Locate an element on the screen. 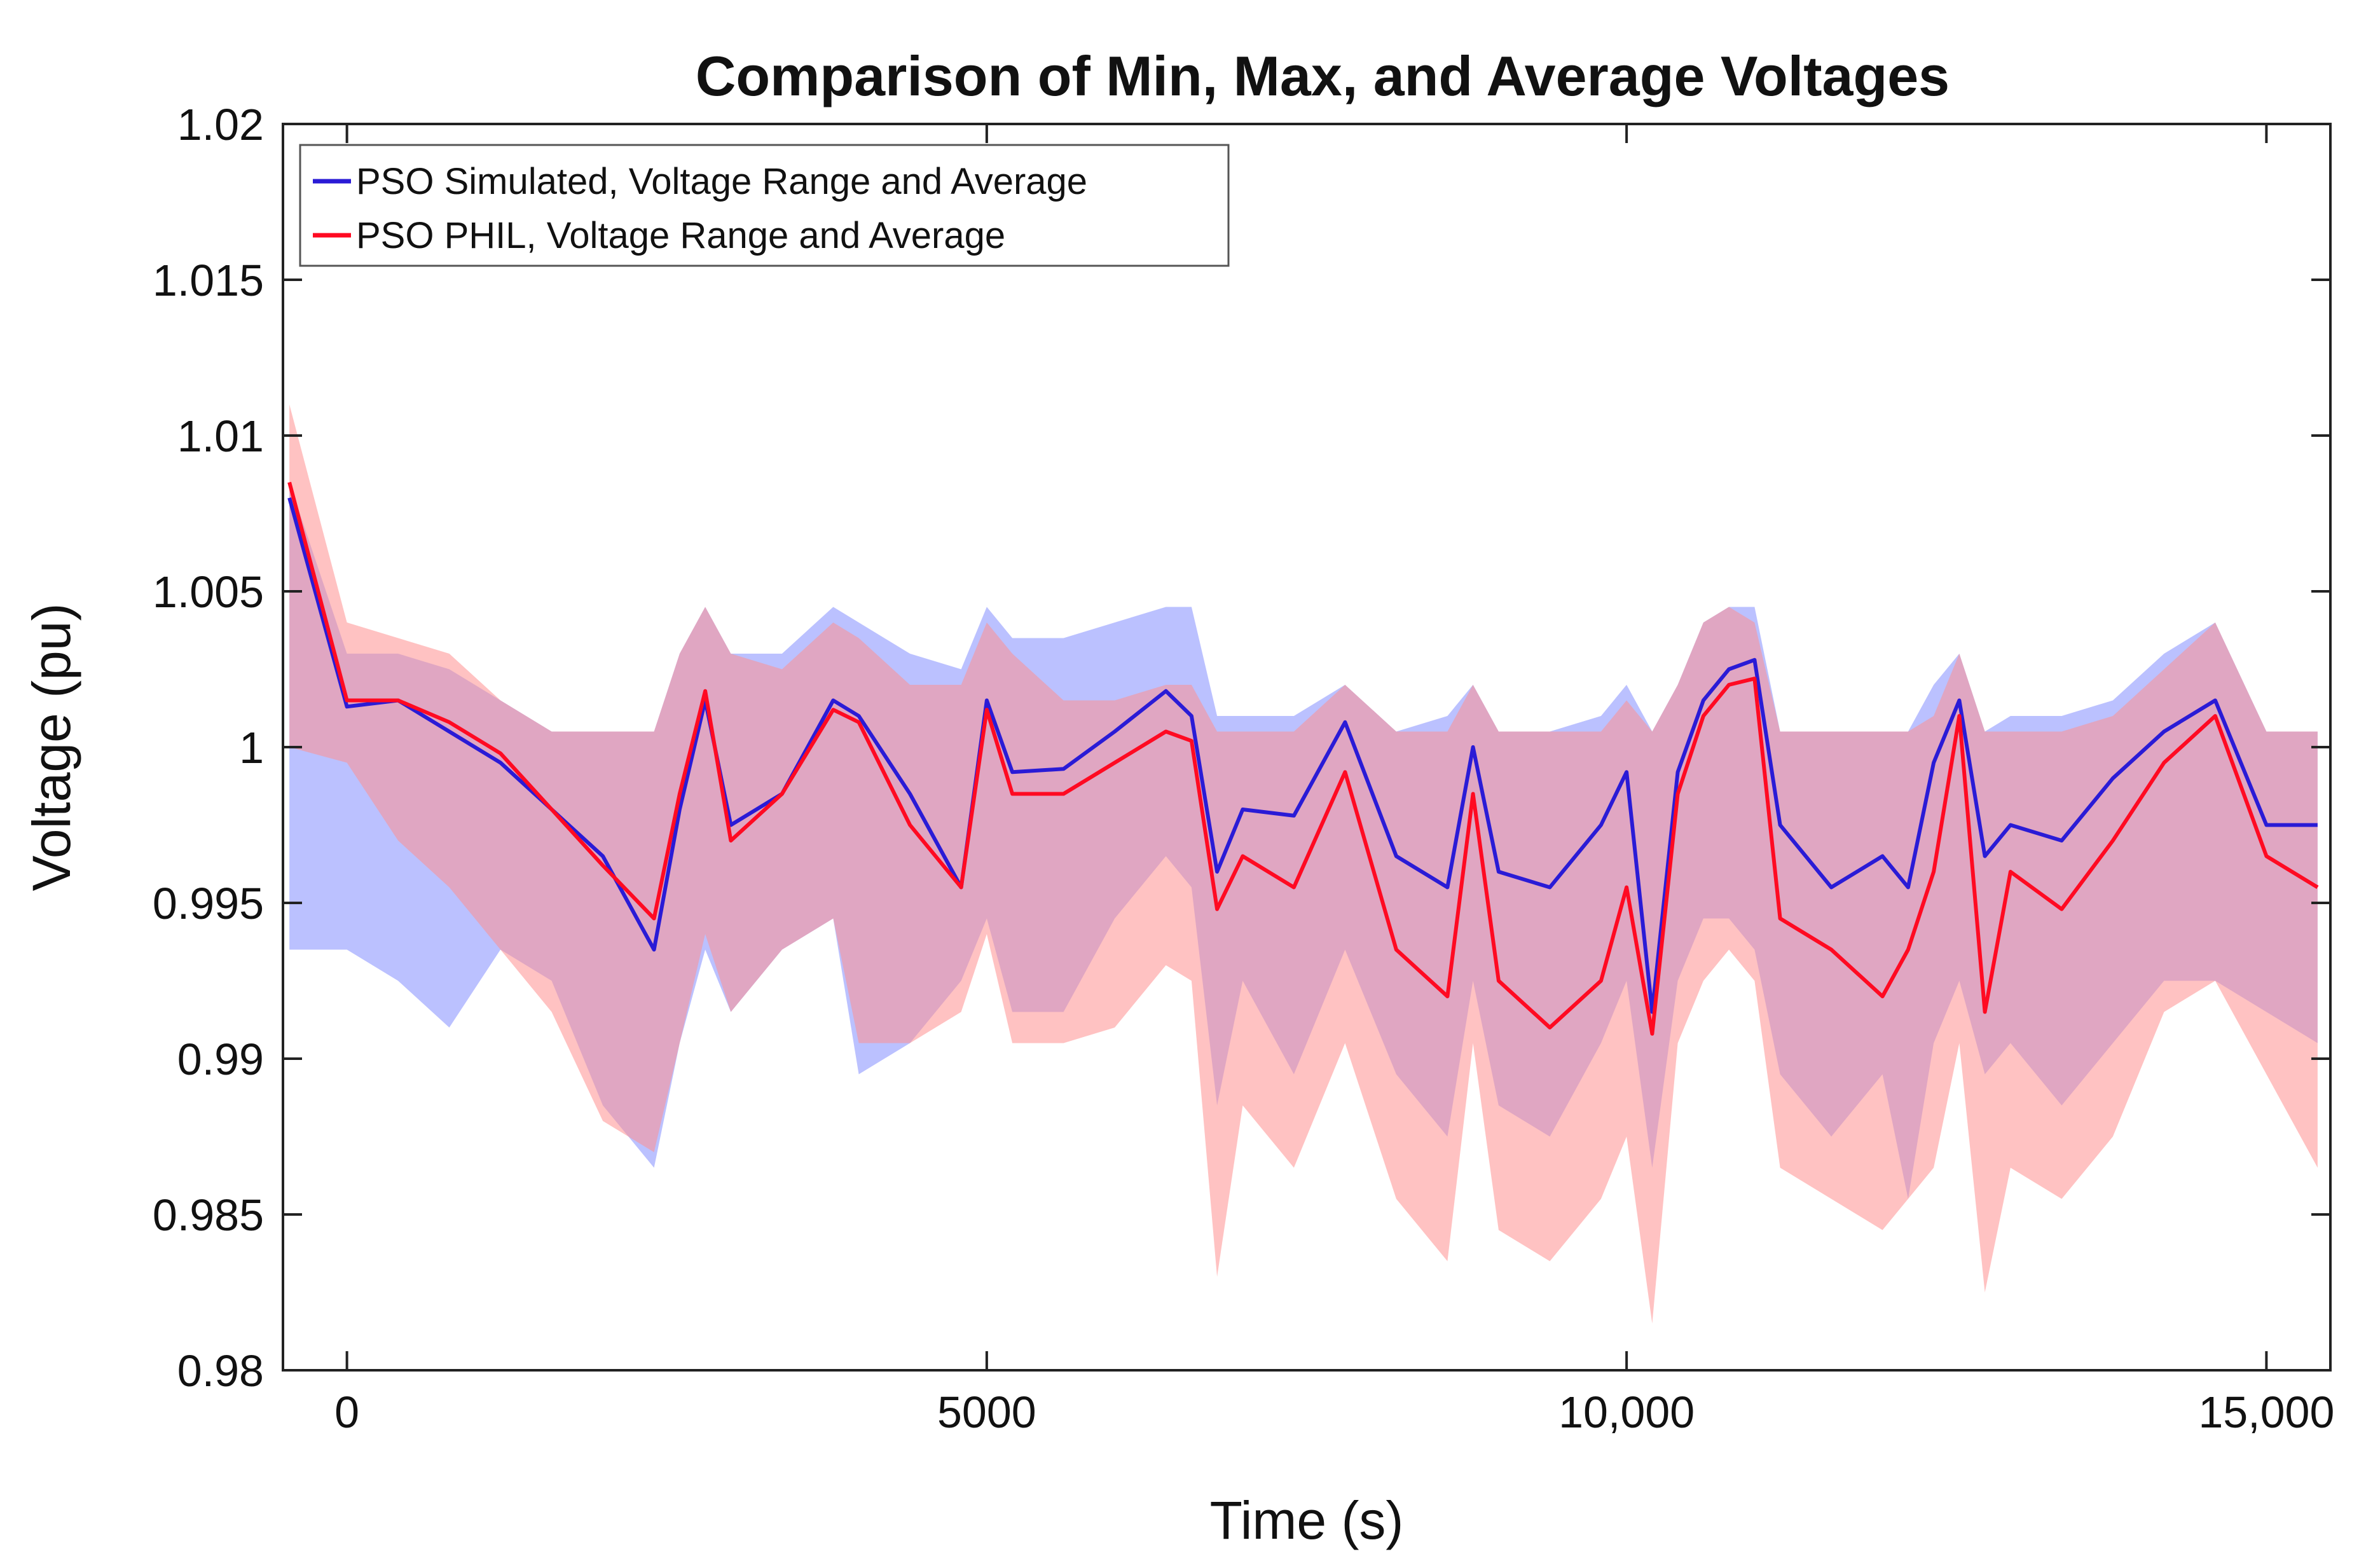 The height and width of the screenshot is (1568, 2366). y-axis-label: Voltage (pu) is located at coordinates (51, 747).